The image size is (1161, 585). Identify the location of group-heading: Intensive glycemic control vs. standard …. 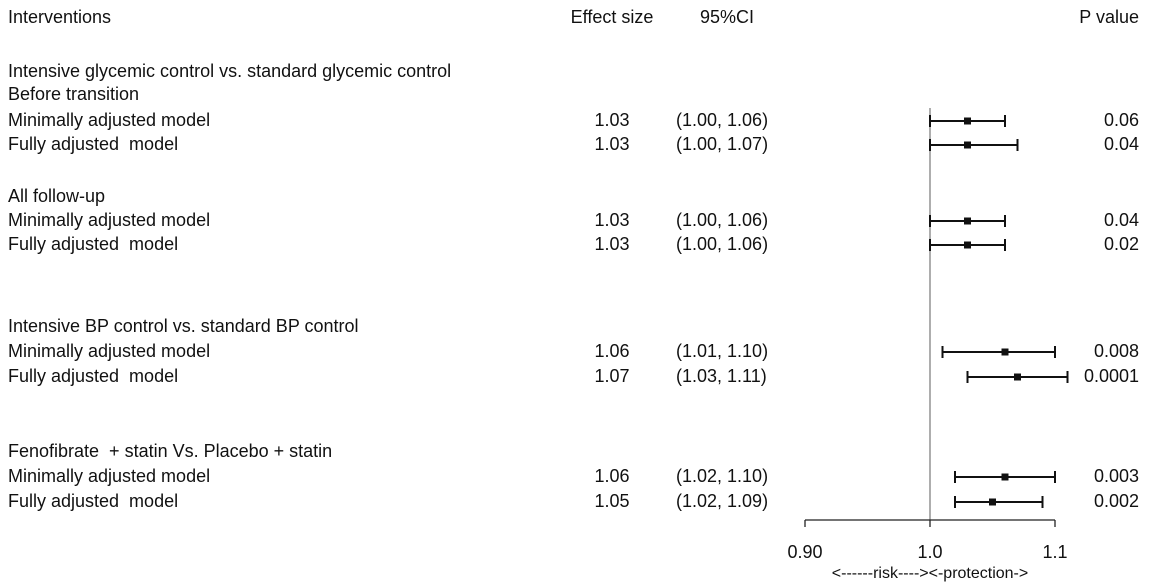
(230, 71).